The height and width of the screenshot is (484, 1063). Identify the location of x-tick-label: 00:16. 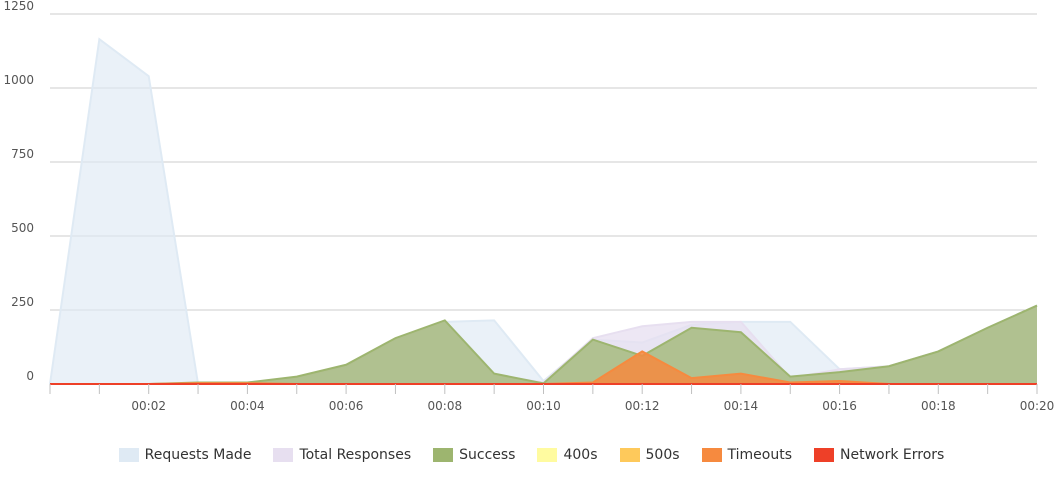
(839, 406).